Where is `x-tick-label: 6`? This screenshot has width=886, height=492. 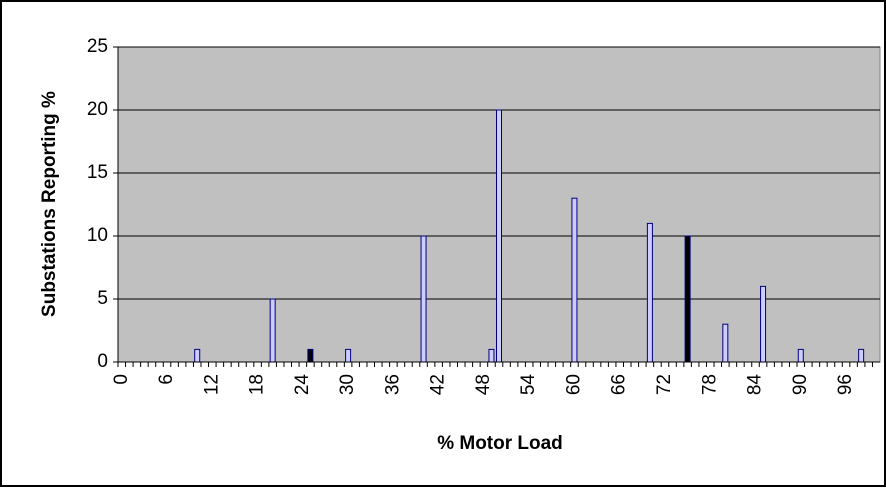 x-tick-label: 6 is located at coordinates (166, 379).